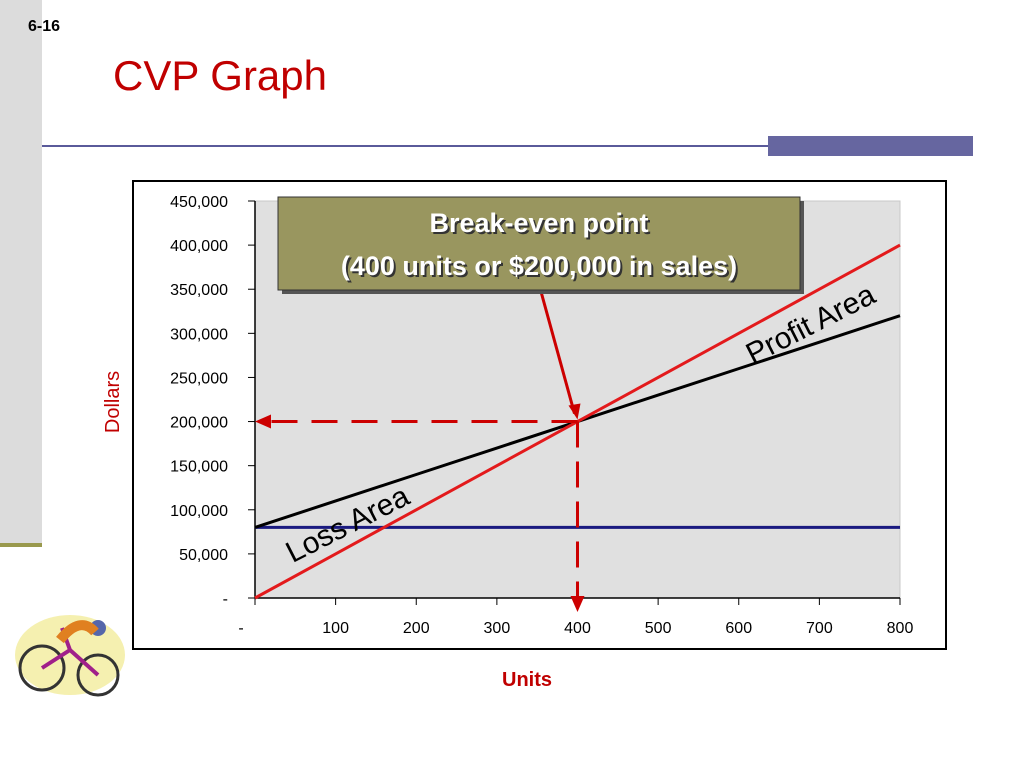  Describe the element at coordinates (199, 423) in the screenshot. I see `y-tick-label: 200,000` at that location.